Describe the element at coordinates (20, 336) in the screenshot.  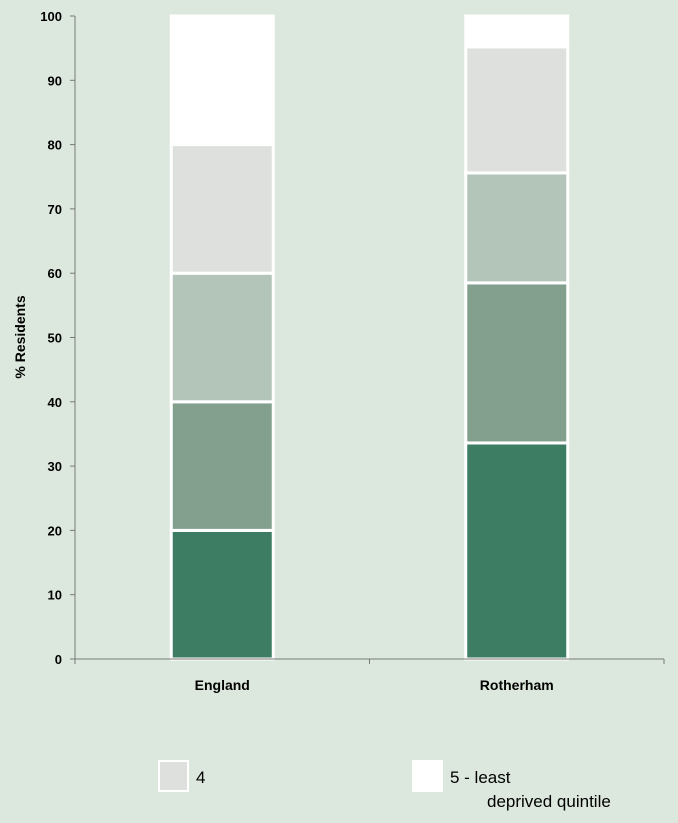
I see `y-axis-title: % Residents` at that location.